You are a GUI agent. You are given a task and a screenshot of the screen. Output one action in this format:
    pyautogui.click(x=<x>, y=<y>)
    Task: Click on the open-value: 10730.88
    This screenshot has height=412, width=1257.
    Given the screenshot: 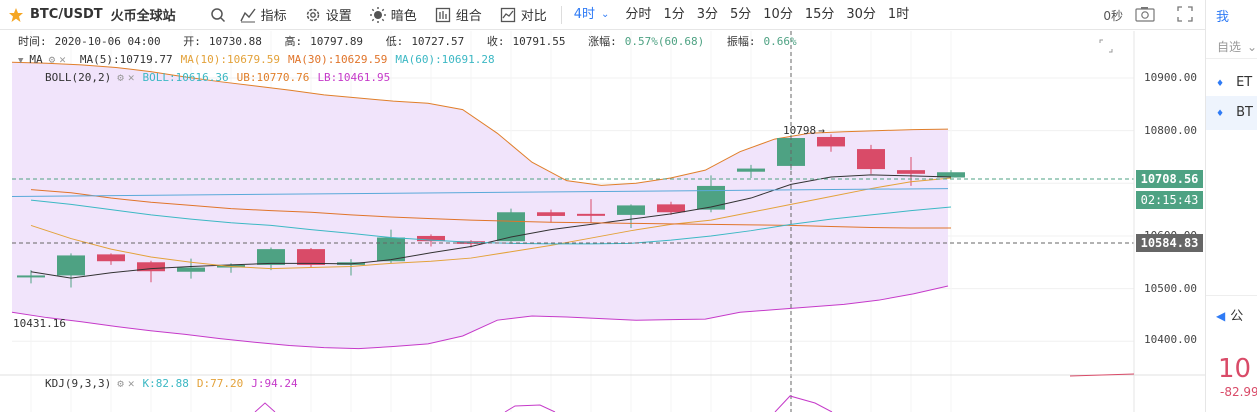 What is the action you would take?
    pyautogui.click(x=235, y=41)
    